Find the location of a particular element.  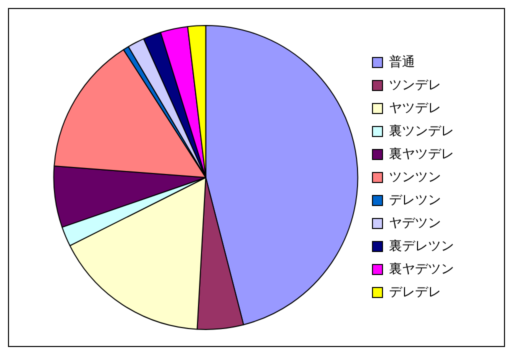

legend-label: 普通 is located at coordinates (402, 62).